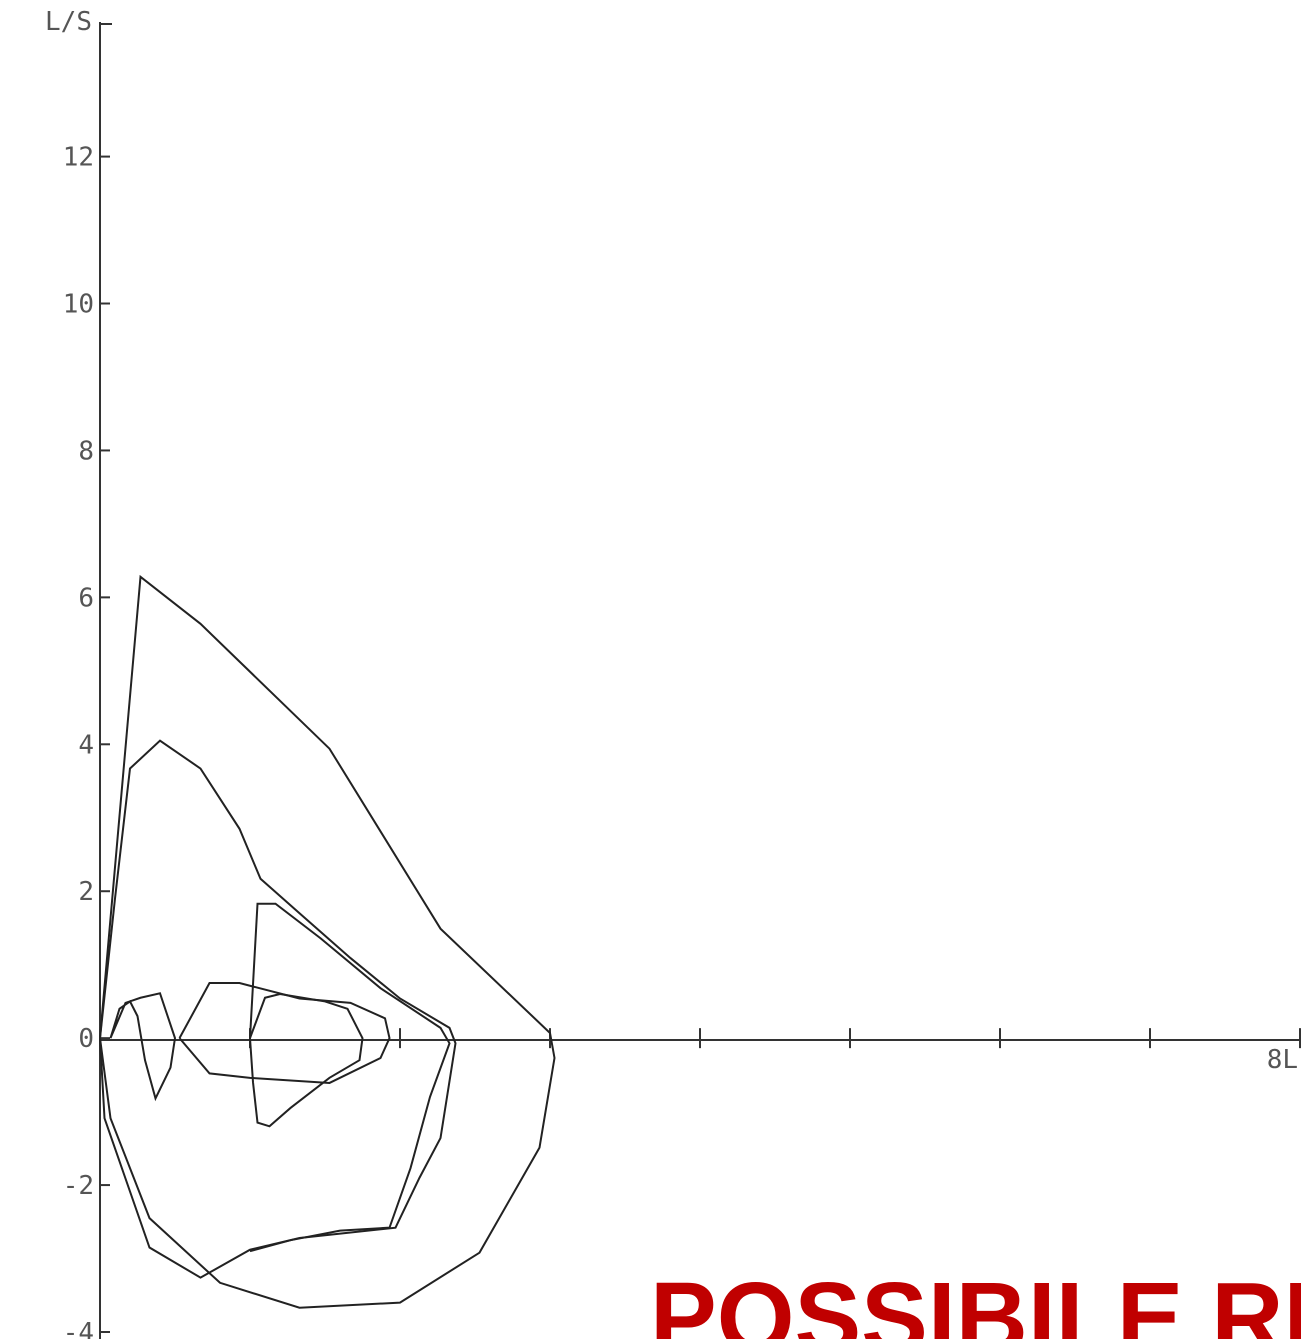  I want to click on y-tick-label: -4, so click(78, 1328).